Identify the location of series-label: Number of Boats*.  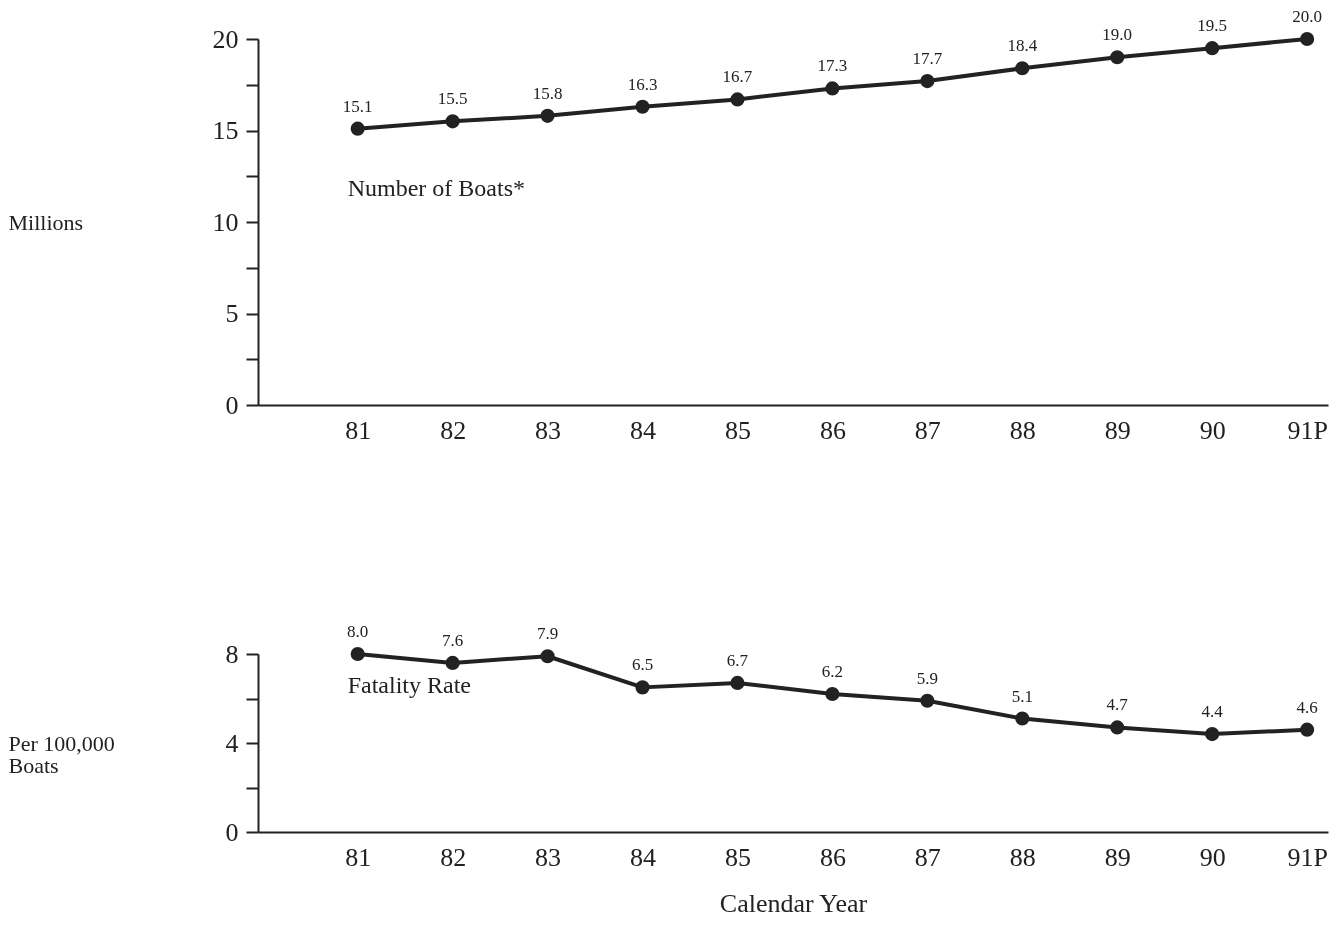
(436, 187).